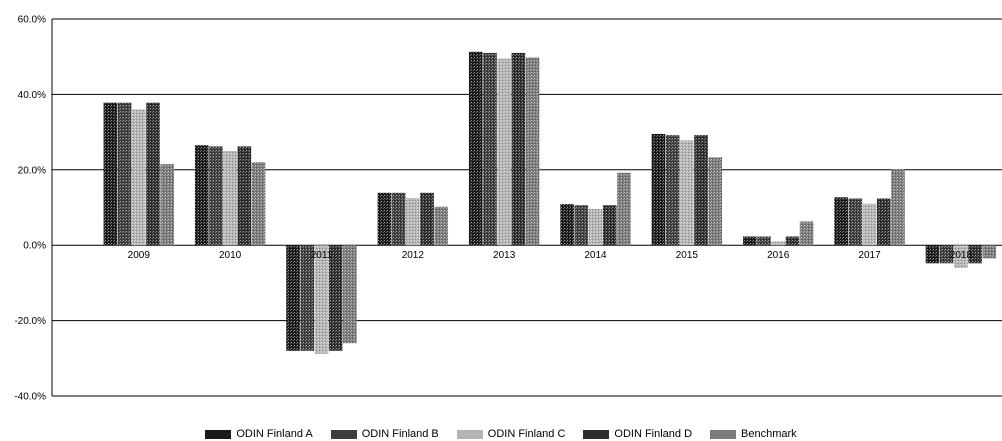  I want to click on x-category-label: 2017, so click(869, 255).